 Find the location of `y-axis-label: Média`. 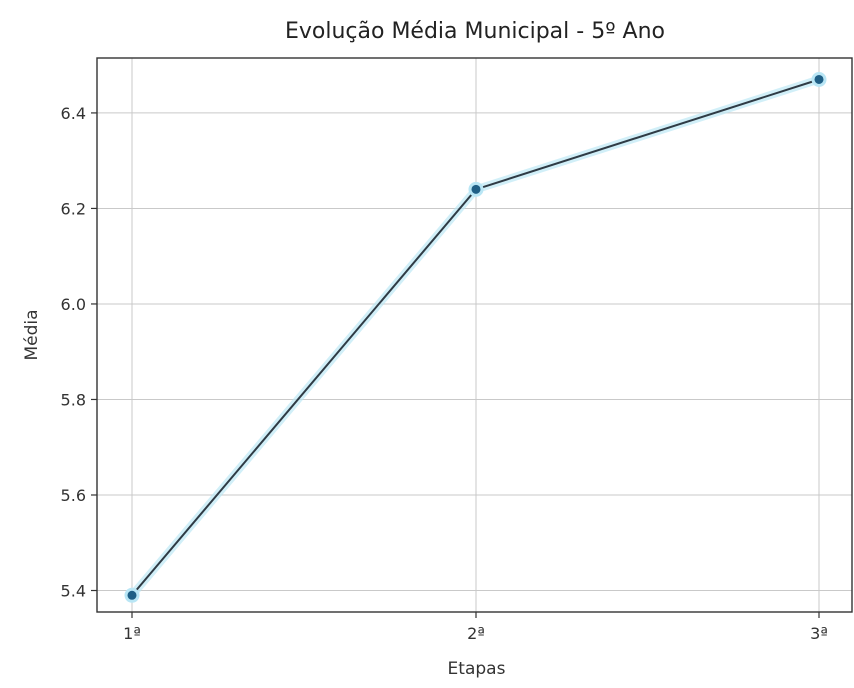

y-axis-label: Média is located at coordinates (32, 334).